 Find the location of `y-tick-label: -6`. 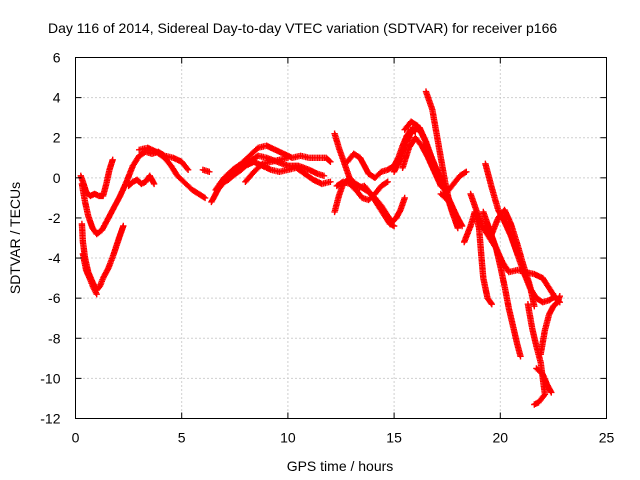

y-tick-label: -6 is located at coordinates (54, 298).